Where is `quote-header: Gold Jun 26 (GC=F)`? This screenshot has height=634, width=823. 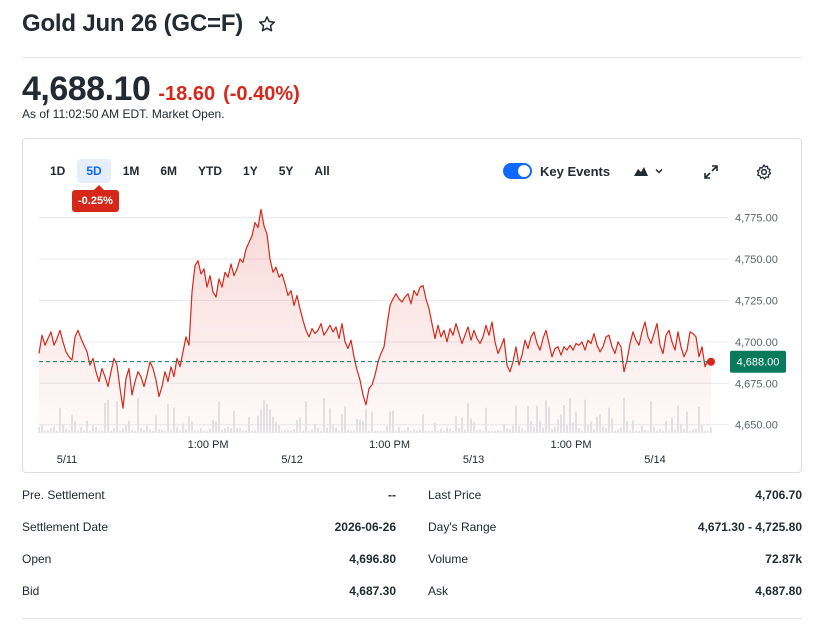 quote-header: Gold Jun 26 (GC=F) is located at coordinates (149, 24).